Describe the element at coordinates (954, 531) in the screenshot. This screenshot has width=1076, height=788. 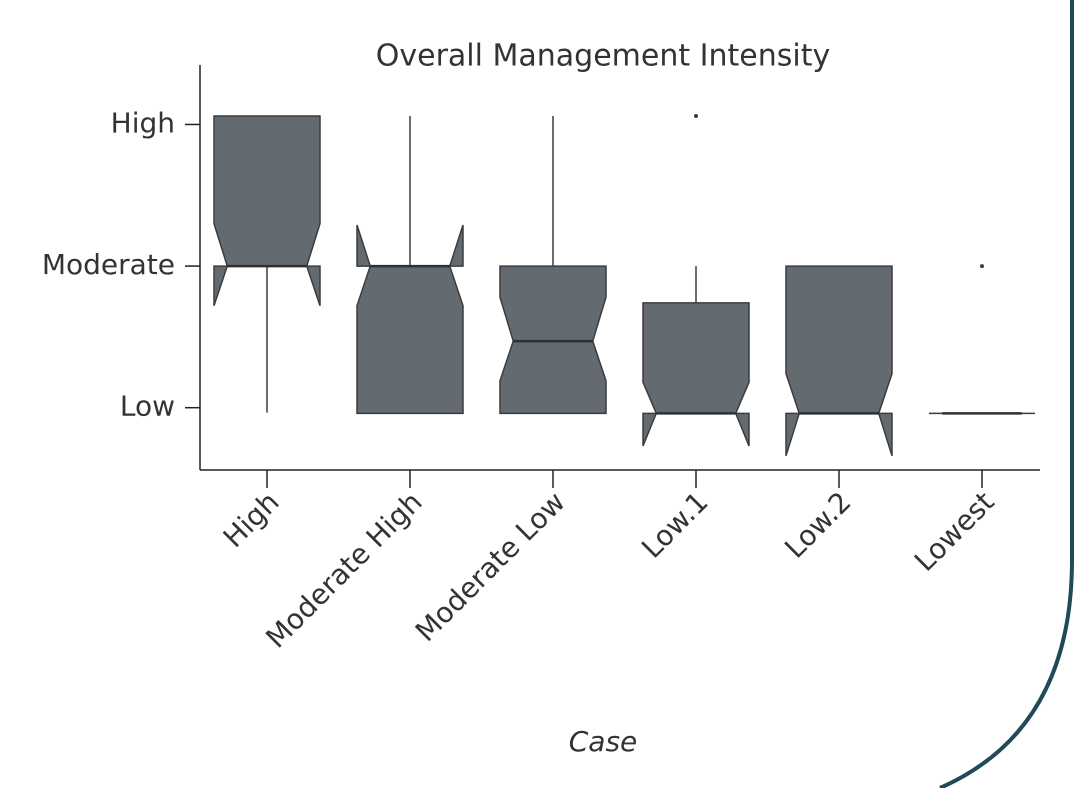
I see `x-tick-label: Lowest` at that location.